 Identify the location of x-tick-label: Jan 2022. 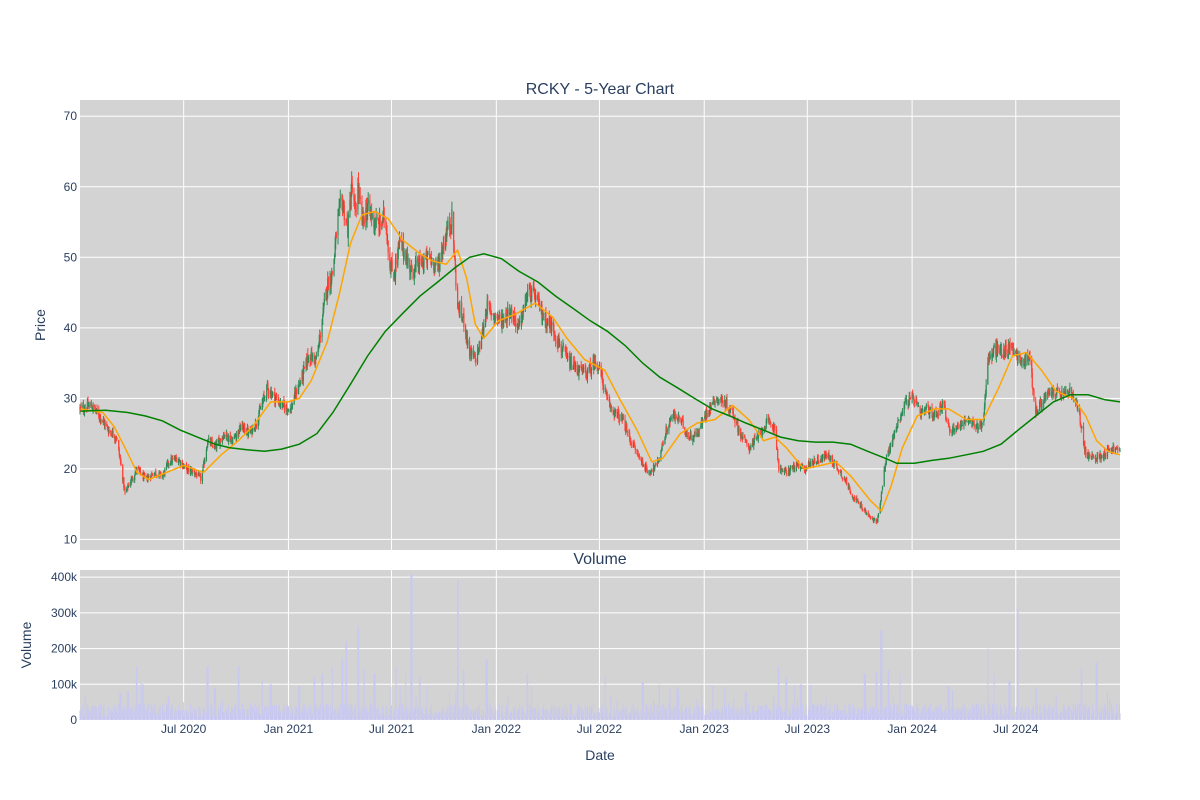
(497, 729).